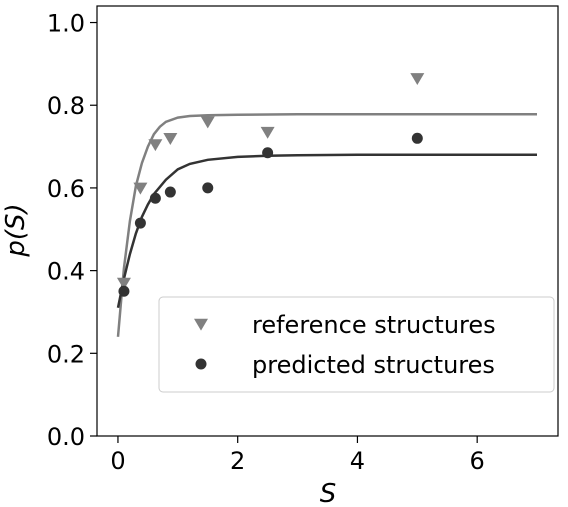 The width and height of the screenshot is (568, 507). What do you see at coordinates (66, 106) in the screenshot?
I see `y-tick-label: 0.8` at bounding box center [66, 106].